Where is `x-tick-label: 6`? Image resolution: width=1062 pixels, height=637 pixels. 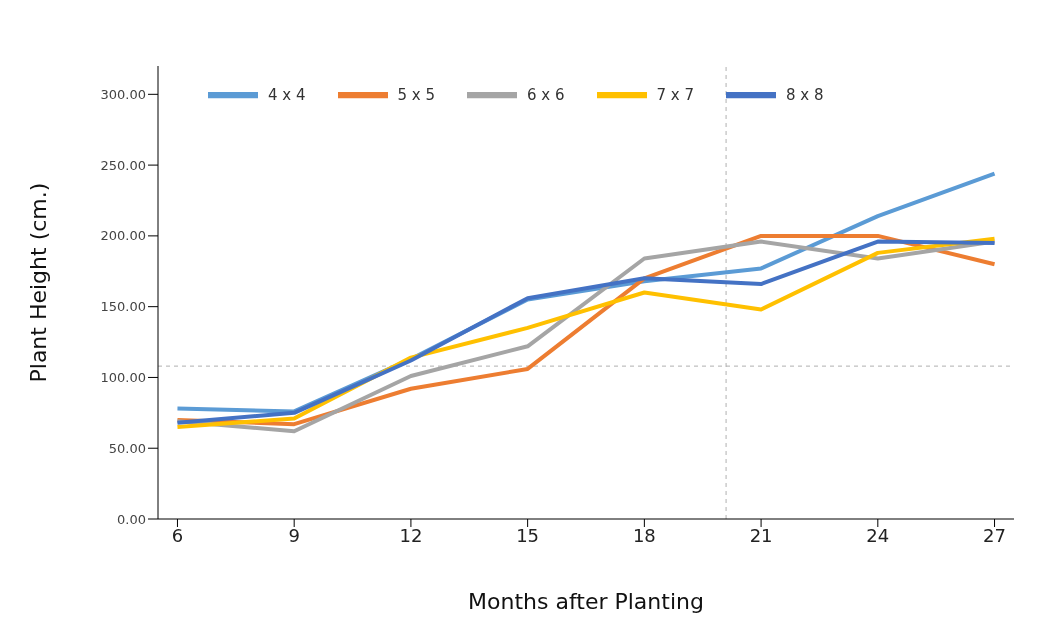 x-tick-label: 6 is located at coordinates (177, 535).